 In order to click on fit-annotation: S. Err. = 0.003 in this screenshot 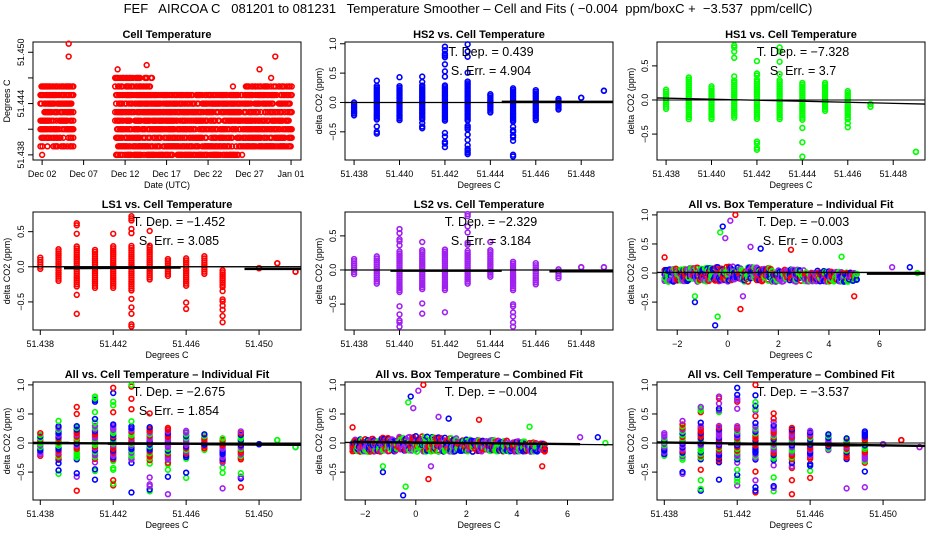, I will do `click(803, 241)`.